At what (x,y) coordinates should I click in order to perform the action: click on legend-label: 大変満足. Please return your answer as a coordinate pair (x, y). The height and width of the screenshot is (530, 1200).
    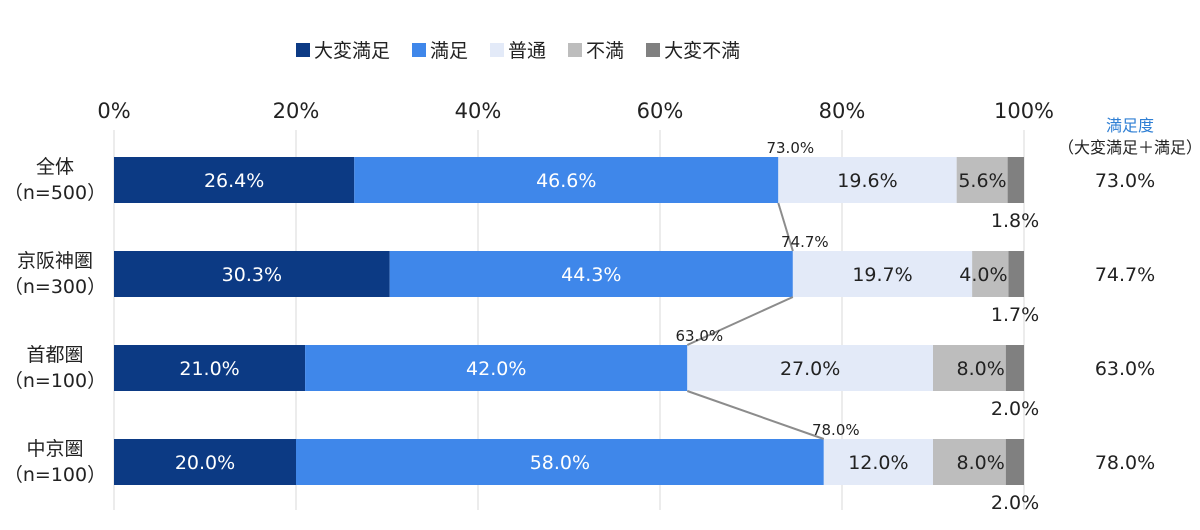
    Looking at the image, I should click on (352, 51).